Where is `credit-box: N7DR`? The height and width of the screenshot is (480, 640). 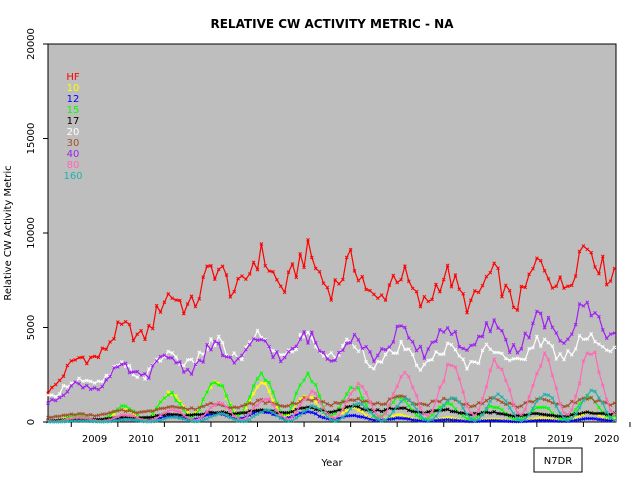
credit-box: N7DR is located at coordinates (558, 460).